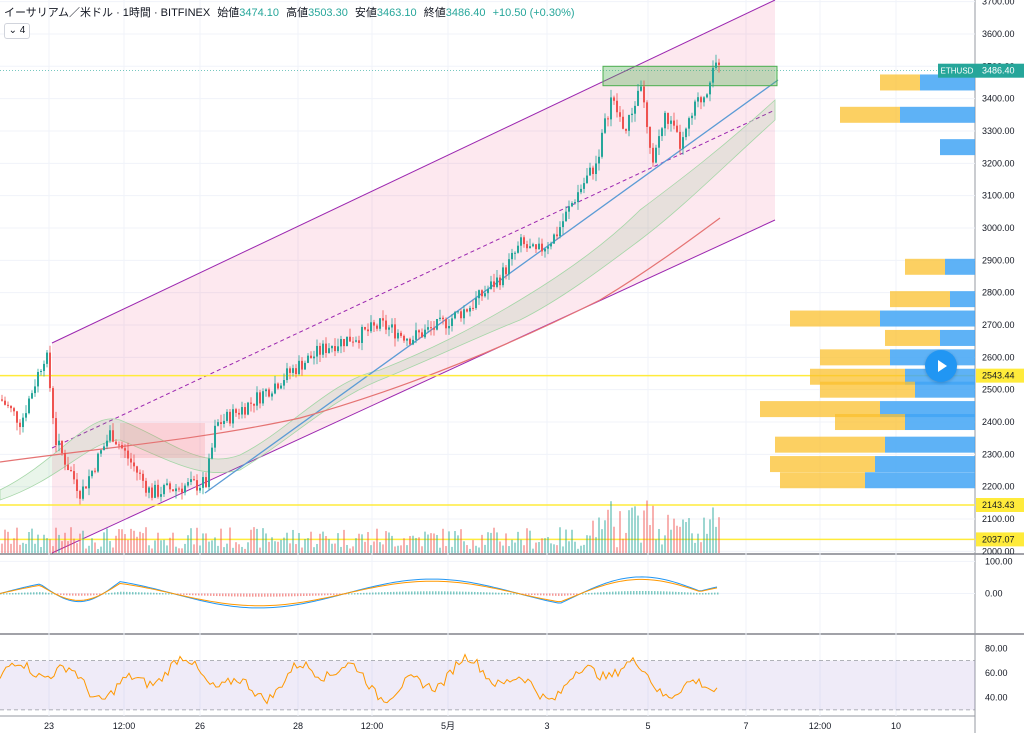  Describe the element at coordinates (941, 366) in the screenshot. I see `play-icon` at that location.